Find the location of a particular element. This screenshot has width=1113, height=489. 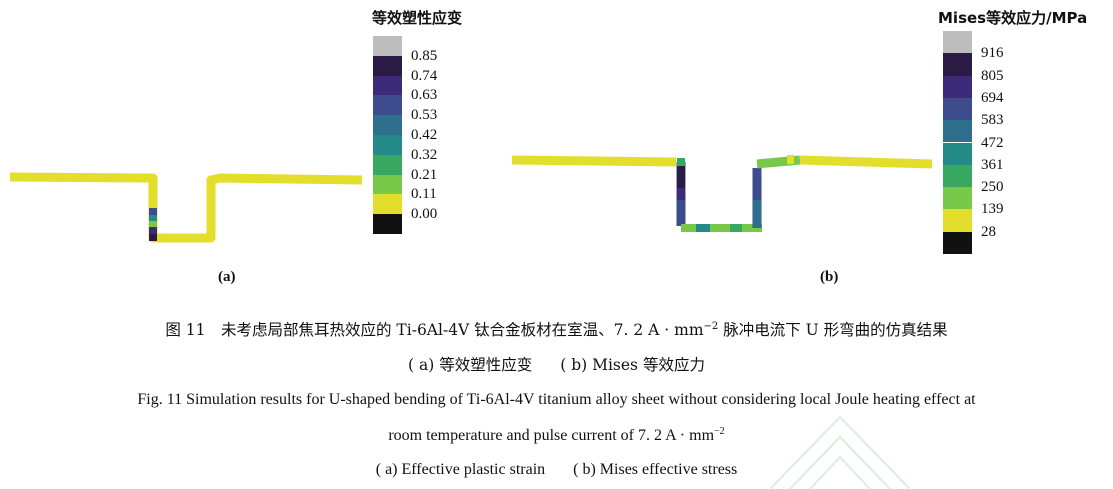

colorbar-tick-label: 0.63 is located at coordinates (424, 95).